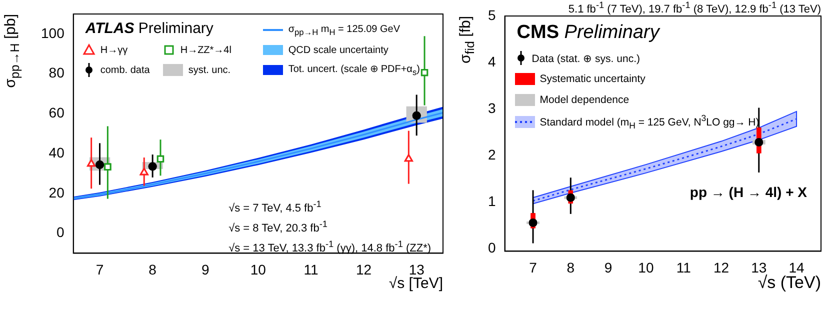 This screenshot has height=310, width=830. I want to click on chart-title: ATLAS Preliminary, so click(149, 28).